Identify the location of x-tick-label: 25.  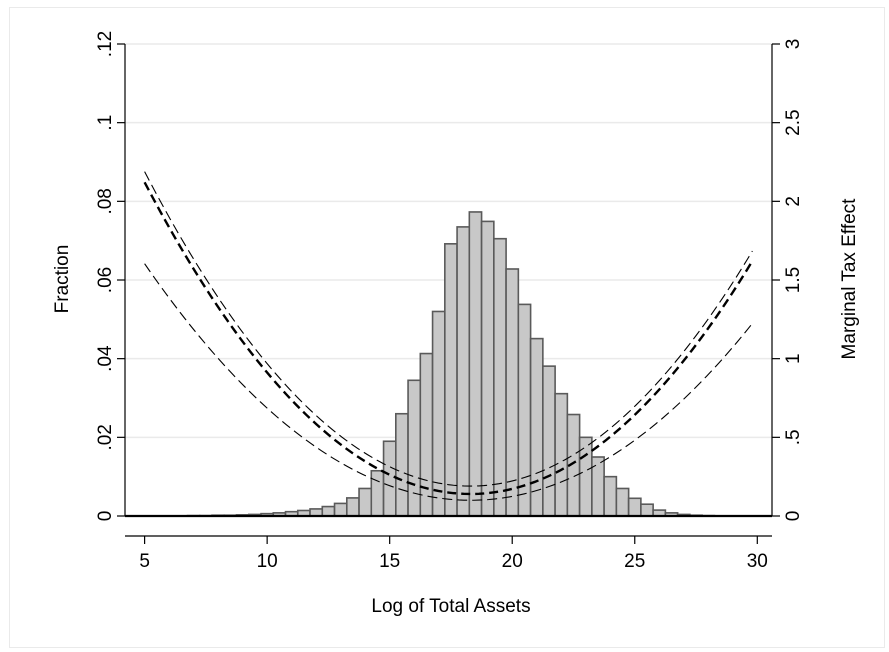
(634, 561).